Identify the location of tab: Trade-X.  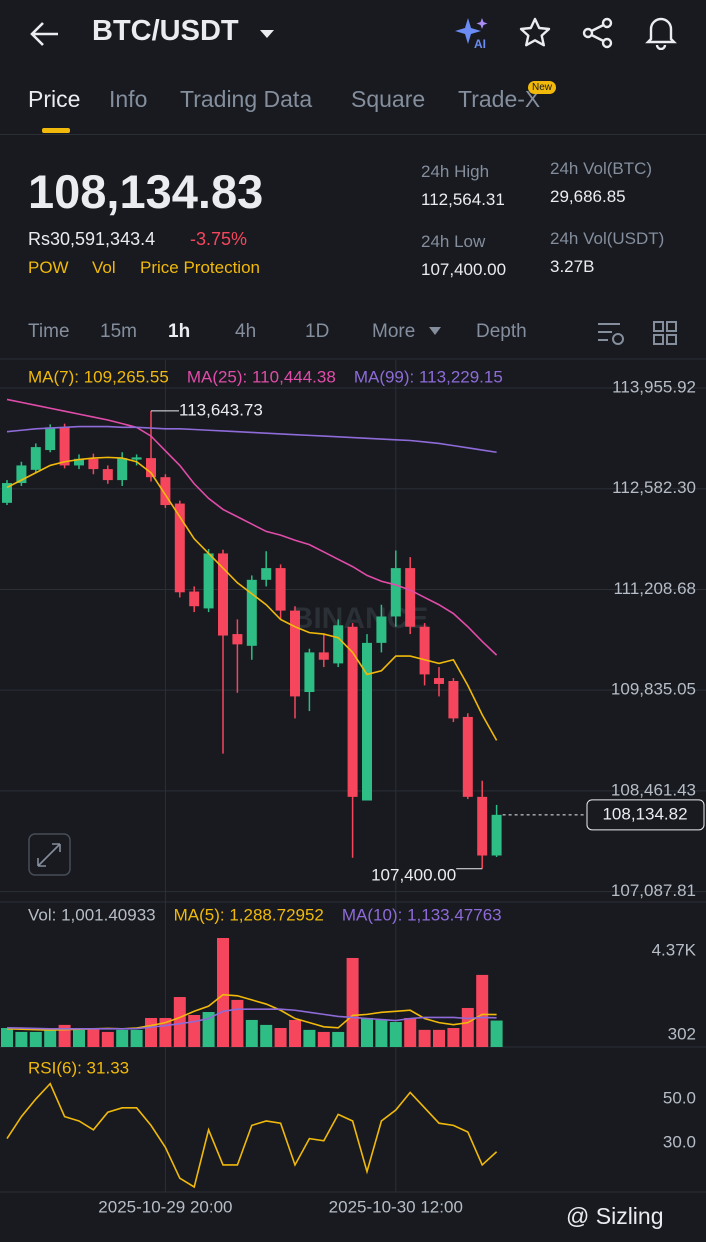
(499, 99).